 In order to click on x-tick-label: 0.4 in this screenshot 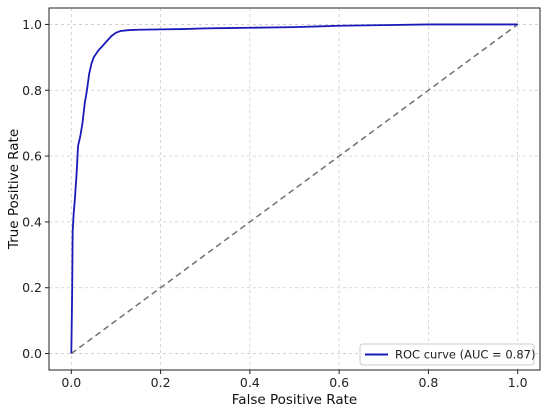, I will do `click(250, 382)`.